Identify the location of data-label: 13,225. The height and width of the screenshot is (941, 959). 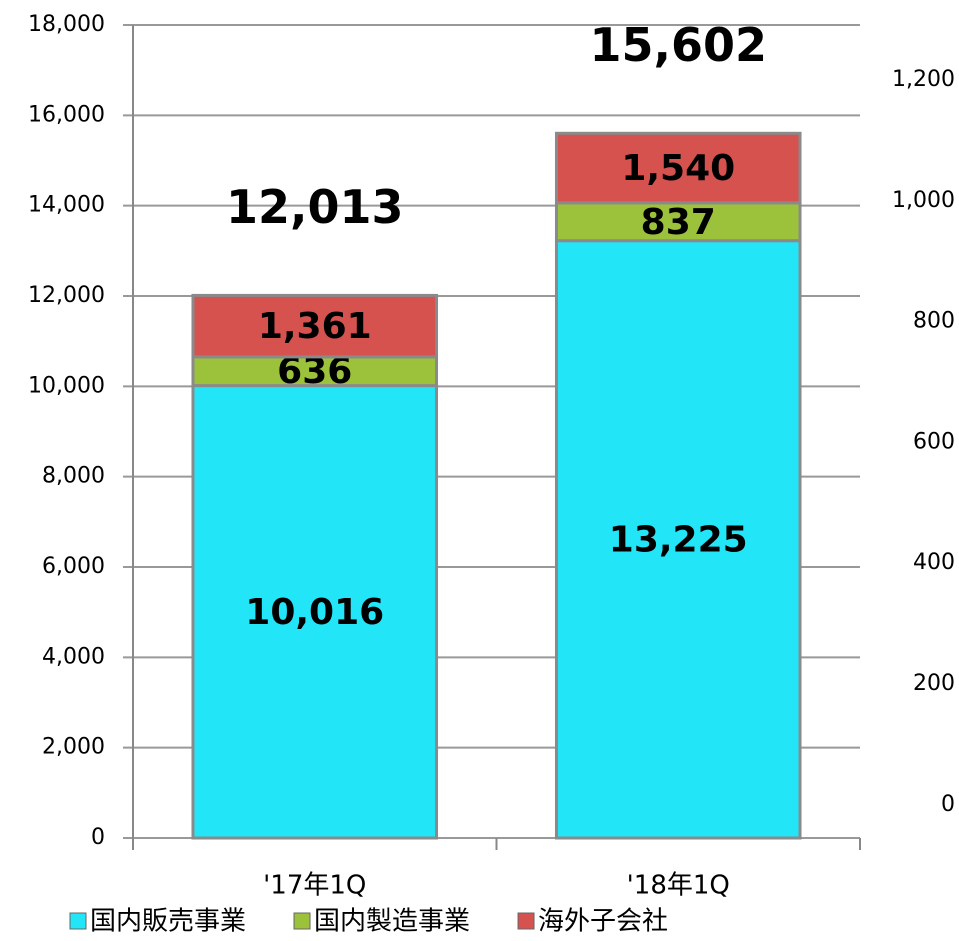
(678, 539).